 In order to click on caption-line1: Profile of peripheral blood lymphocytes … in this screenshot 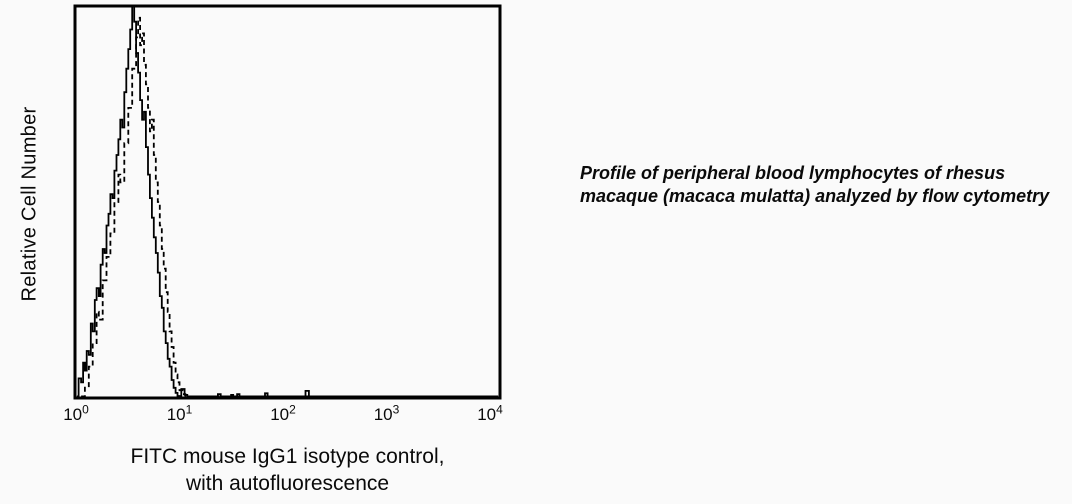, I will do `click(793, 173)`.